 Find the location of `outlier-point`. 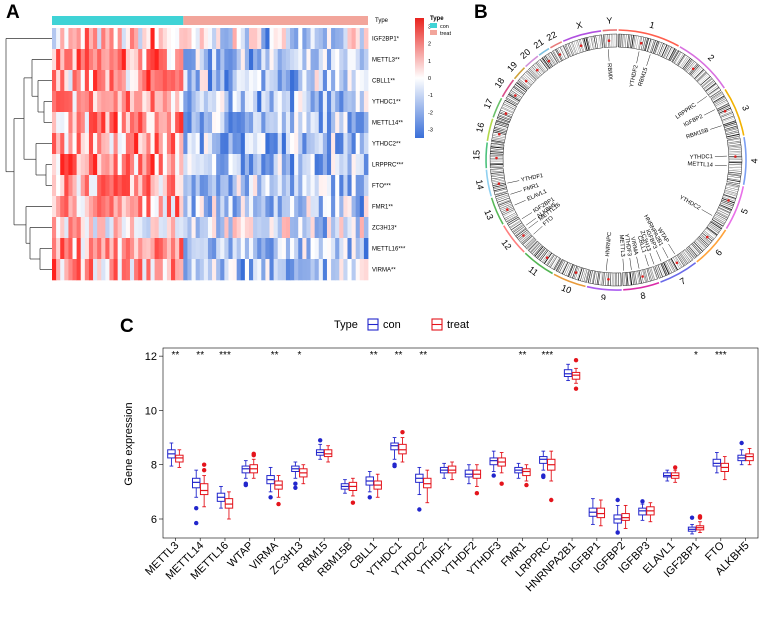

outlier-point is located at coordinates (253, 454).